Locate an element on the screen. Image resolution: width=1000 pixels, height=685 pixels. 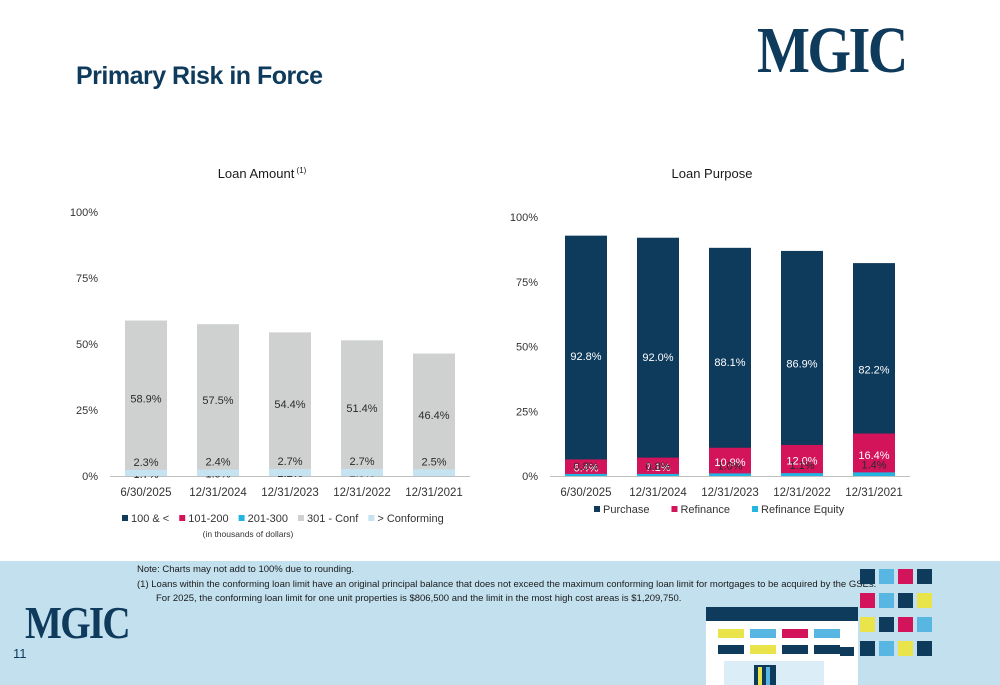
data-label: 2.5% is located at coordinates (433, 462).